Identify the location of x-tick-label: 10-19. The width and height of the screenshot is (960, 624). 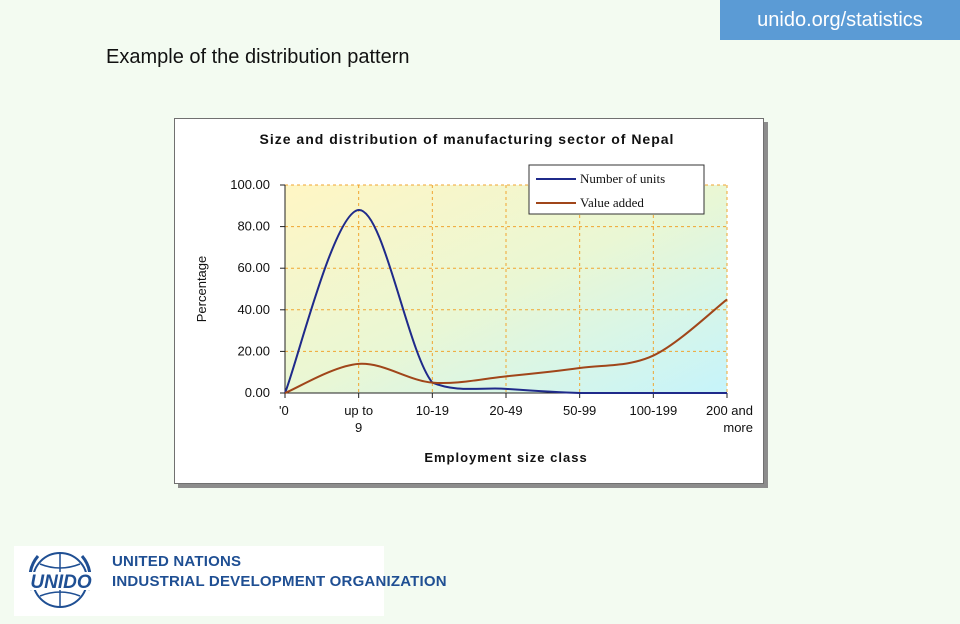
(432, 410).